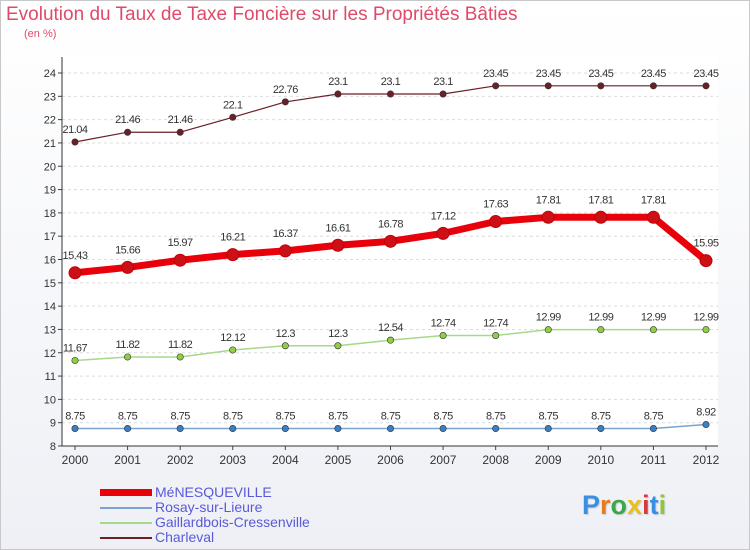 Image resolution: width=750 pixels, height=550 pixels. I want to click on x-tick-label: 2006, so click(390, 460).